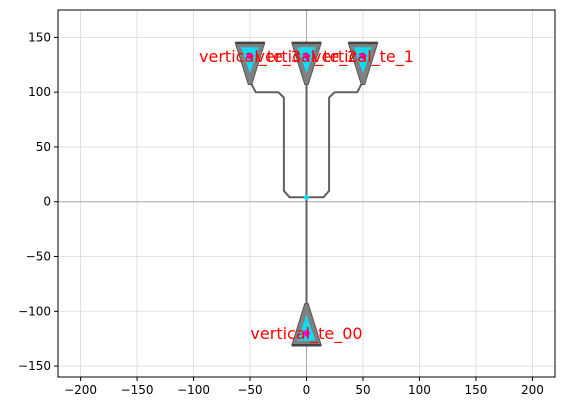  I want to click on splitter-marker, so click(306, 197).